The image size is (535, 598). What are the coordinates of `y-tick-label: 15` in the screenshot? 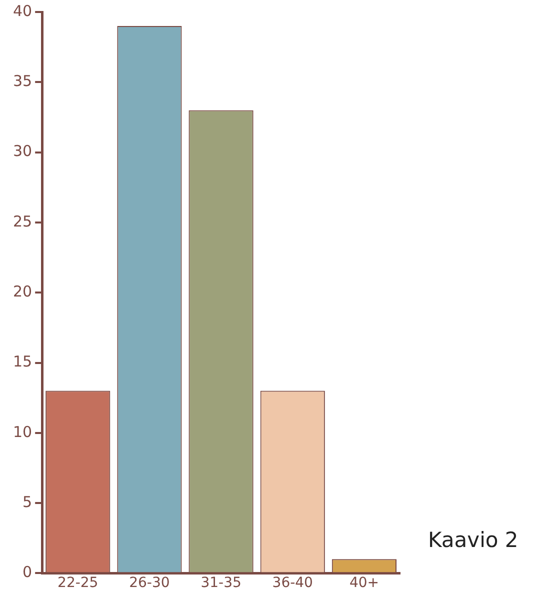 It's located at (22, 361).